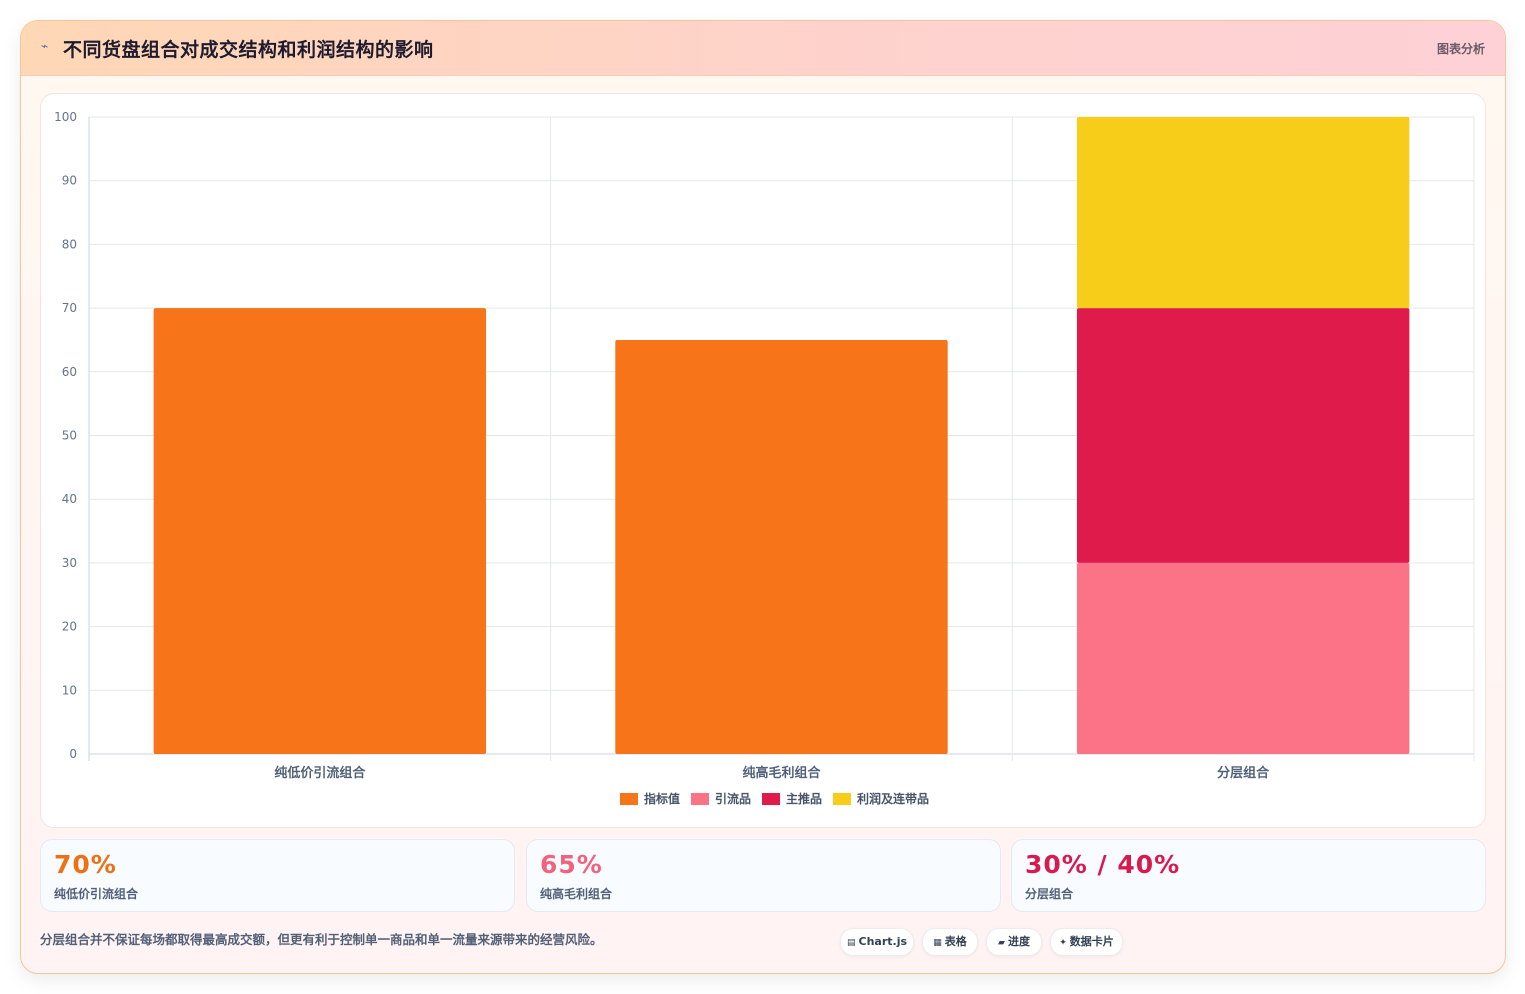  Describe the element at coordinates (804, 798) in the screenshot. I see `legend-label: 主推品` at that location.